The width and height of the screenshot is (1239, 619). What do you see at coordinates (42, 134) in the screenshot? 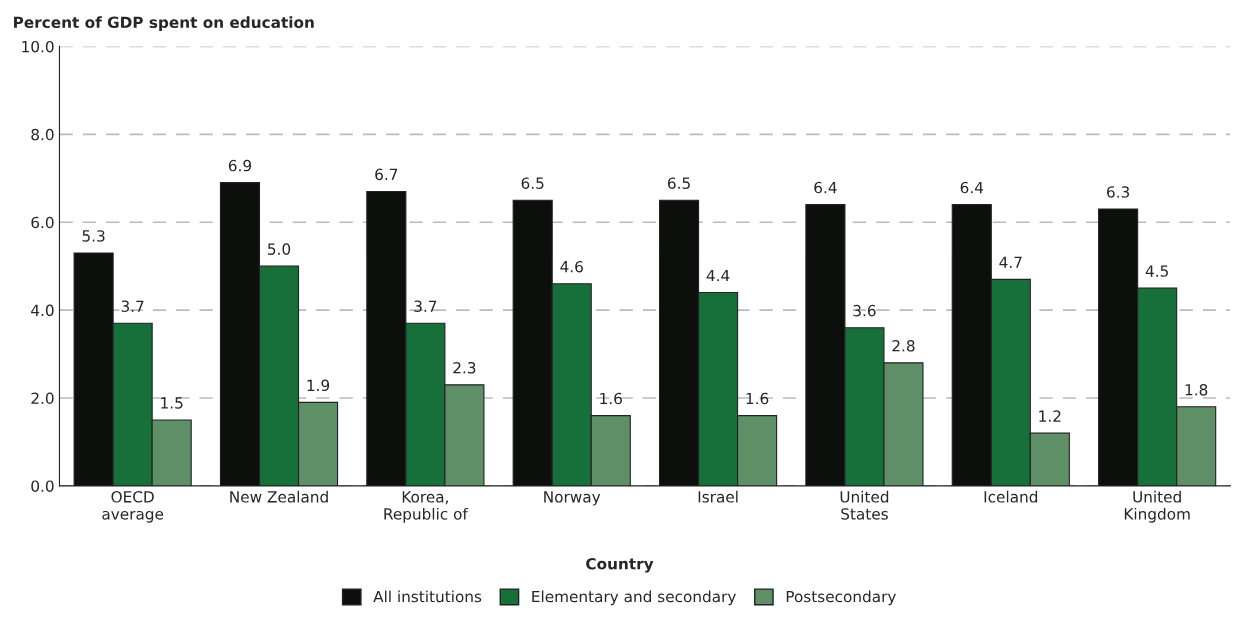
I see `y-tick-label: 8.0` at bounding box center [42, 134].